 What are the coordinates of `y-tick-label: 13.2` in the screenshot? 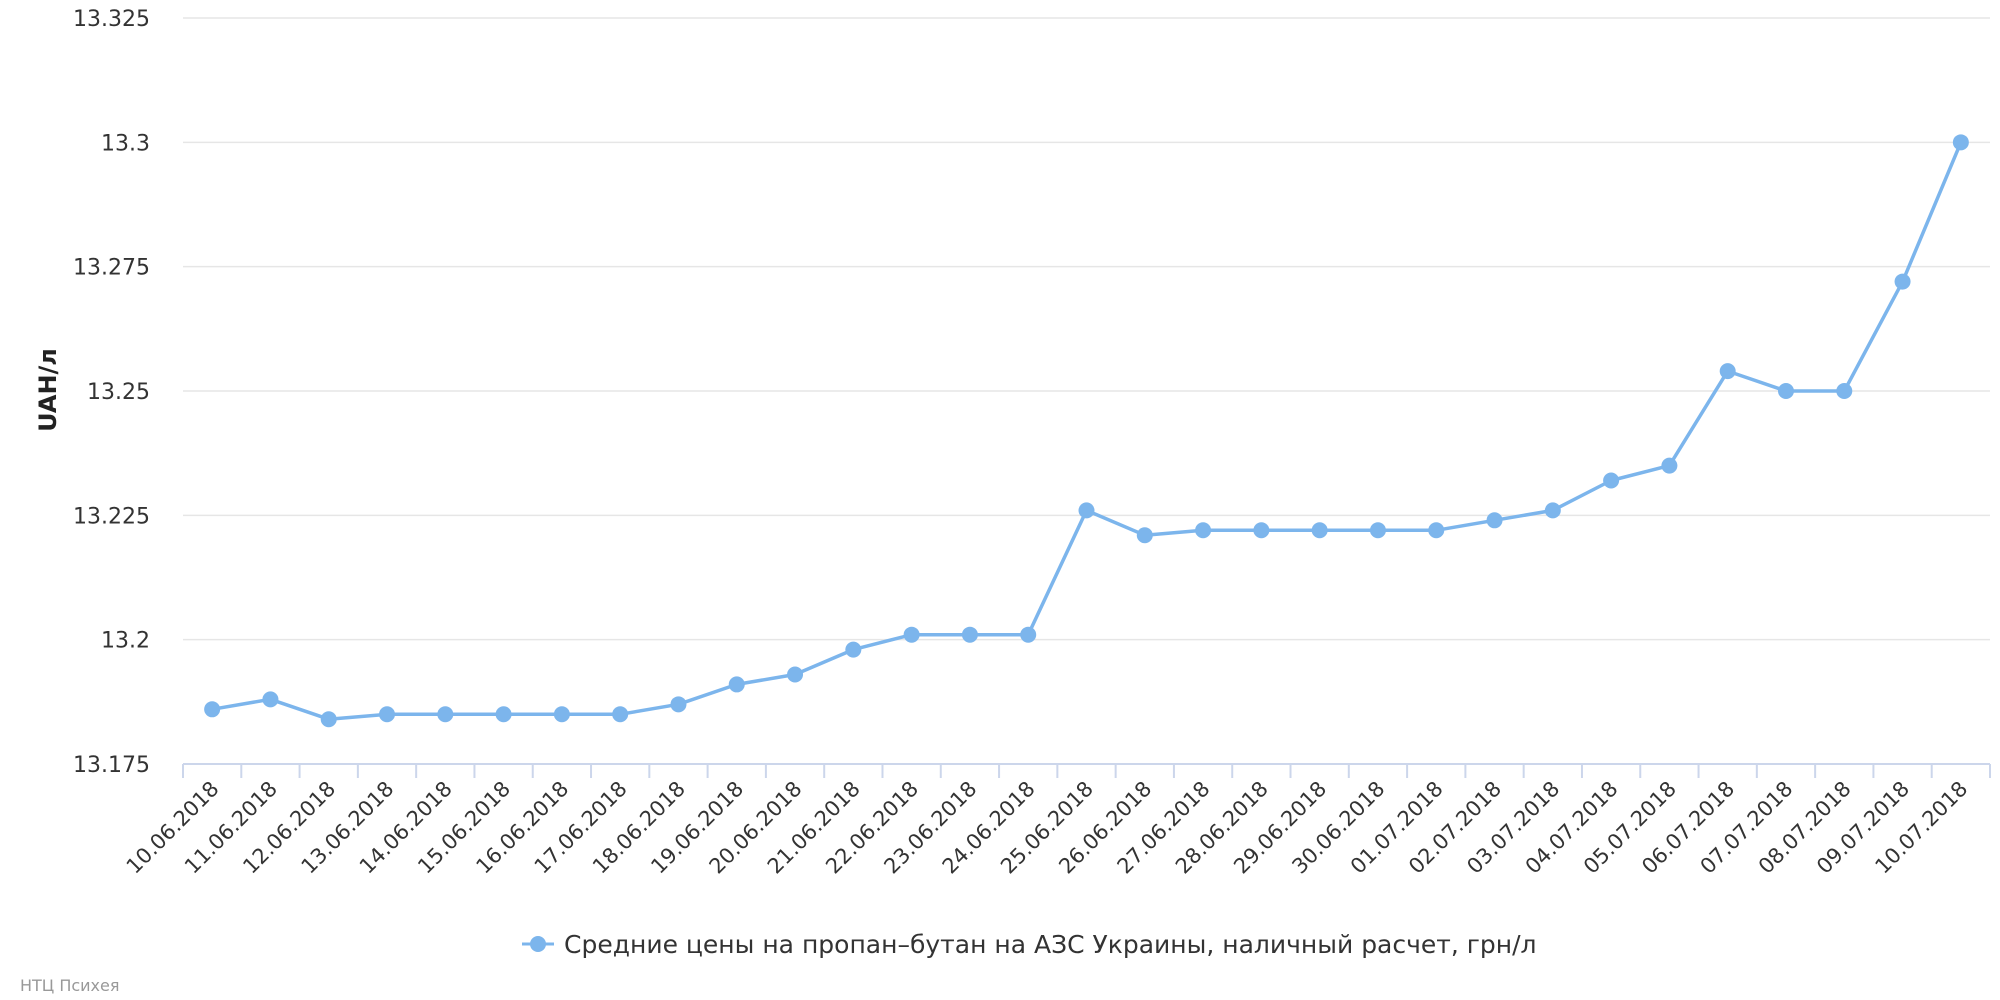 It's located at (125, 641).